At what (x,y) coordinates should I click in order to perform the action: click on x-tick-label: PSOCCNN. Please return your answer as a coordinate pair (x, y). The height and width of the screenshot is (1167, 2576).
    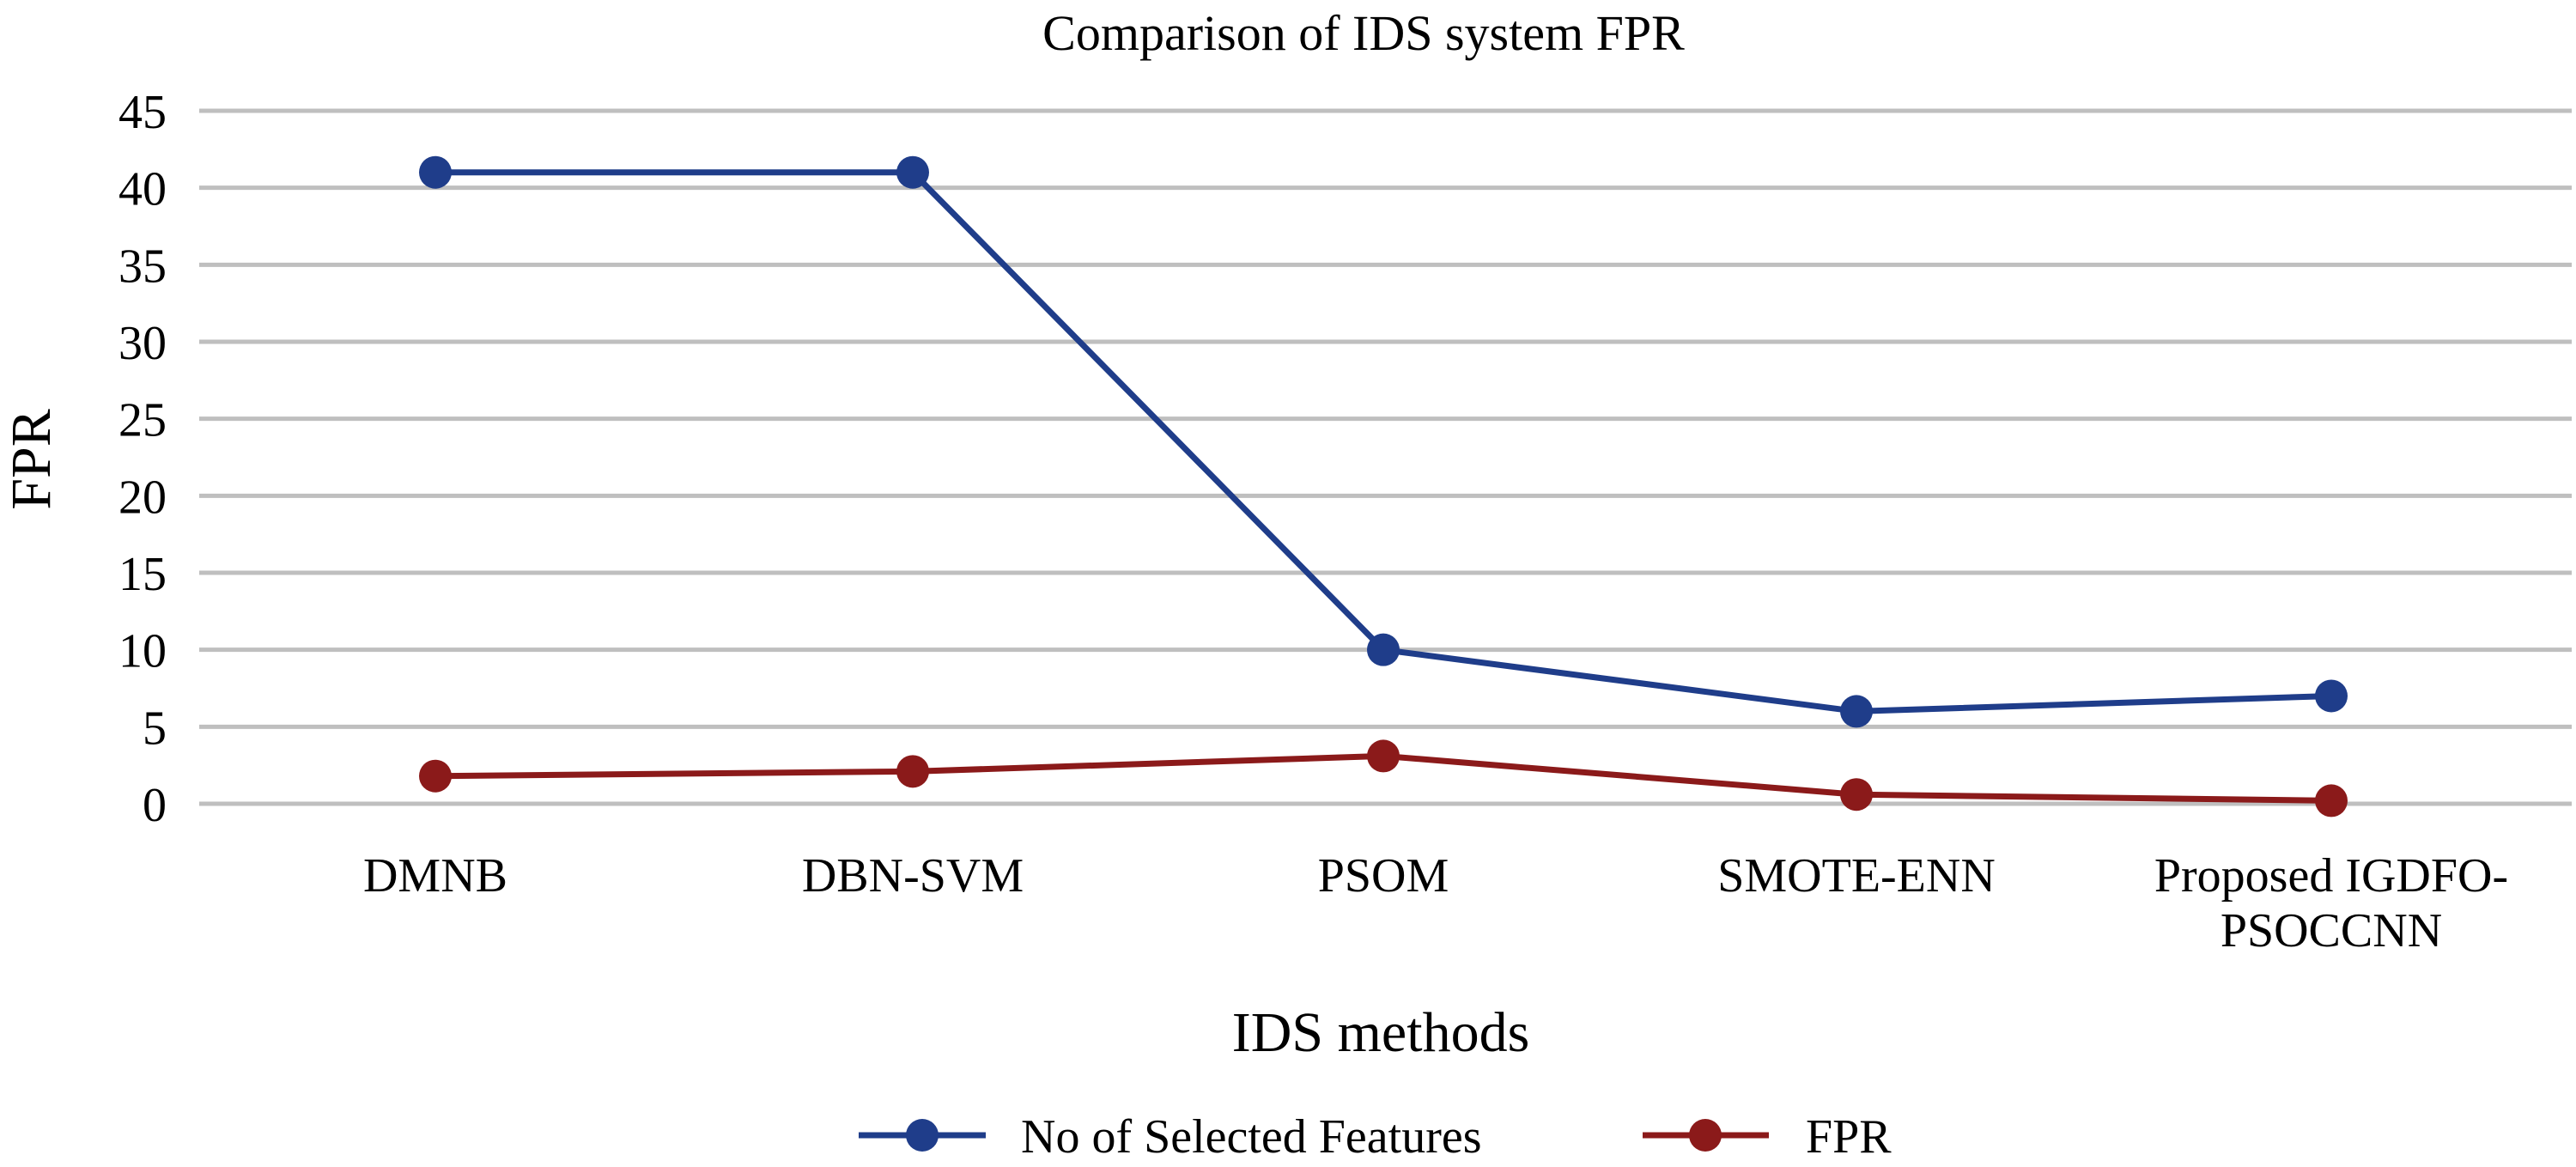
    Looking at the image, I should click on (2331, 930).